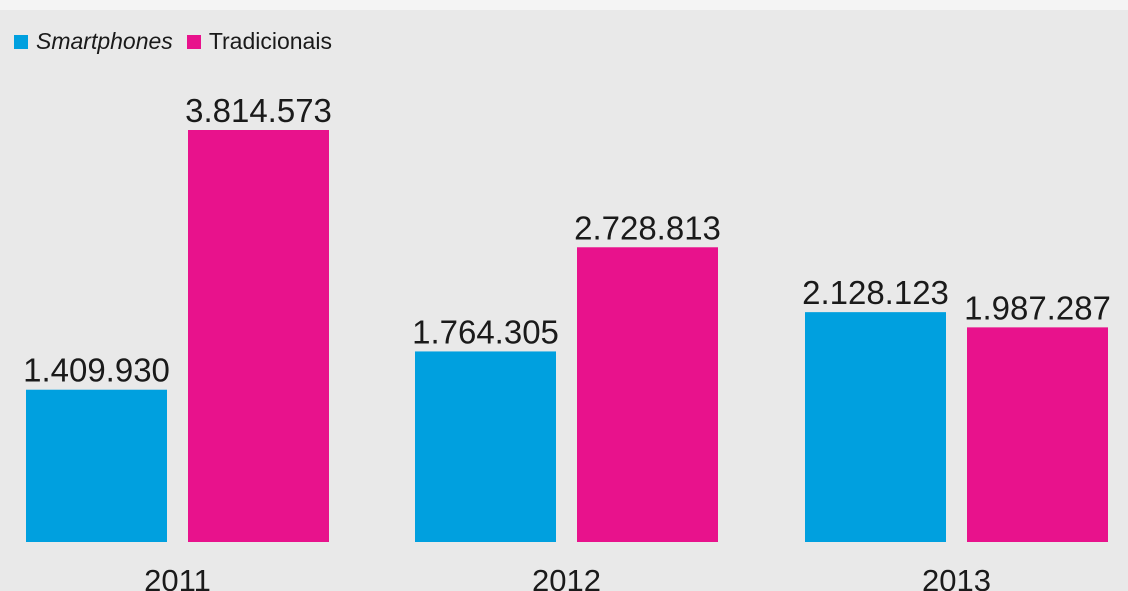 This screenshot has height=591, width=1128. Describe the element at coordinates (96, 465) in the screenshot. I see `bar-smartphones-2011` at that location.